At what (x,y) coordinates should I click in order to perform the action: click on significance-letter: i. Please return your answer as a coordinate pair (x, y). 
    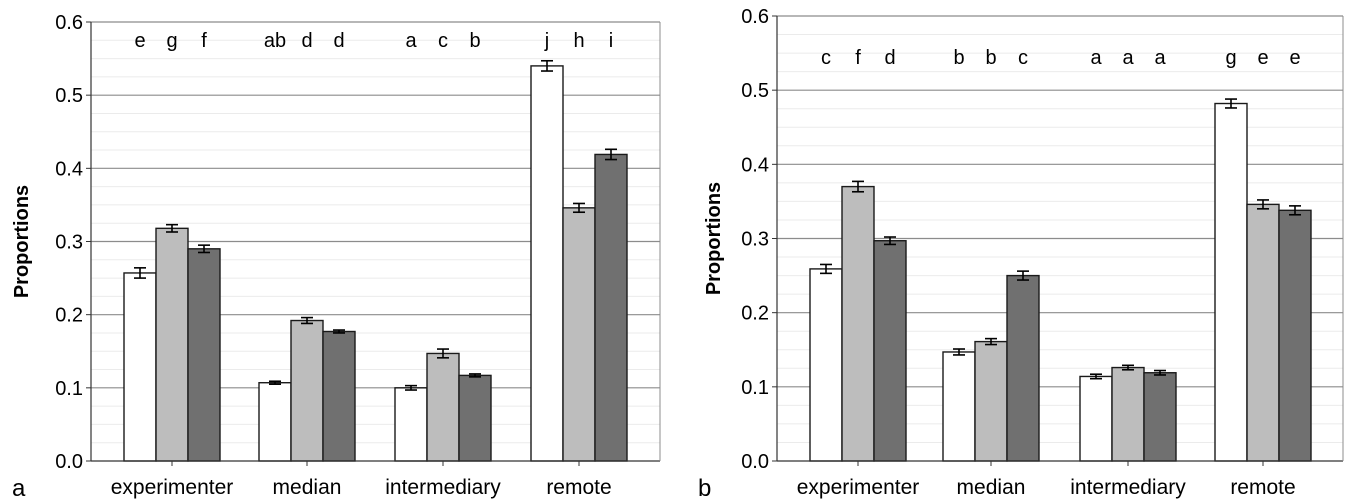
    Looking at the image, I should click on (611, 41).